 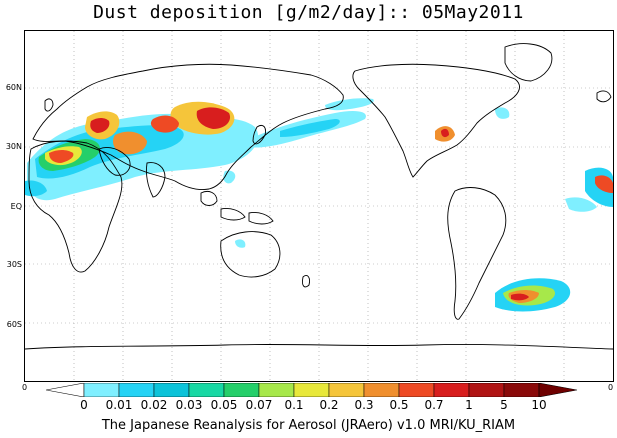 What do you see at coordinates (504, 405) in the screenshot?
I see `colorbar-label: 5` at bounding box center [504, 405].